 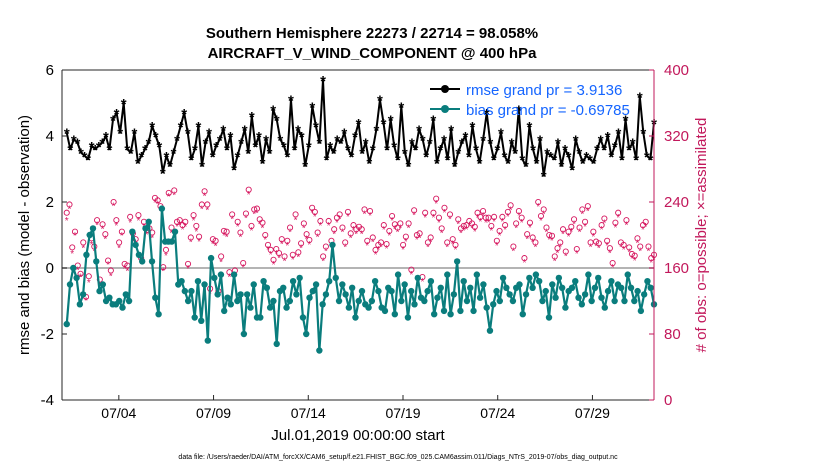 I want to click on x-axis-label: Jul.01,2019 00:00:00 start, so click(x=358, y=435).